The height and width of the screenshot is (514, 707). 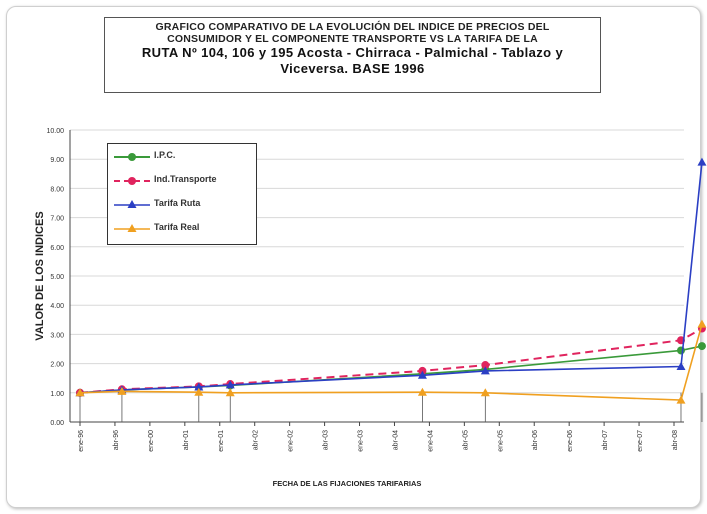 I want to click on x-tick-label: abr-07, so click(x=605, y=440).